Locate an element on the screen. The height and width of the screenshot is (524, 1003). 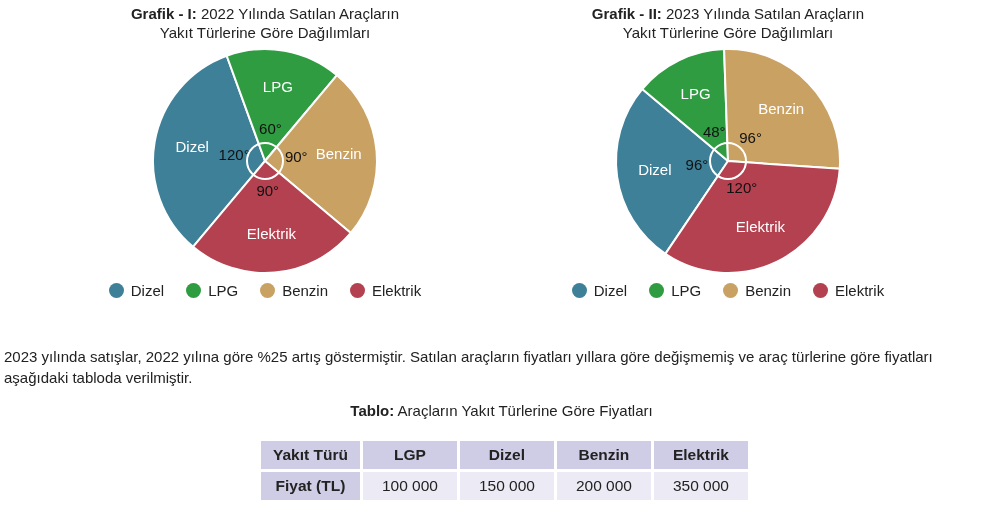
category-label: LGP is located at coordinates (409, 455).